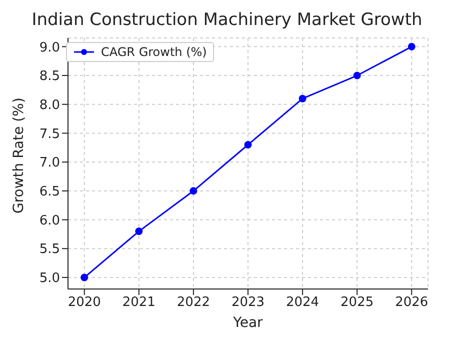  What do you see at coordinates (49, 278) in the screenshot?
I see `y-tick-label: 5.0` at bounding box center [49, 278].